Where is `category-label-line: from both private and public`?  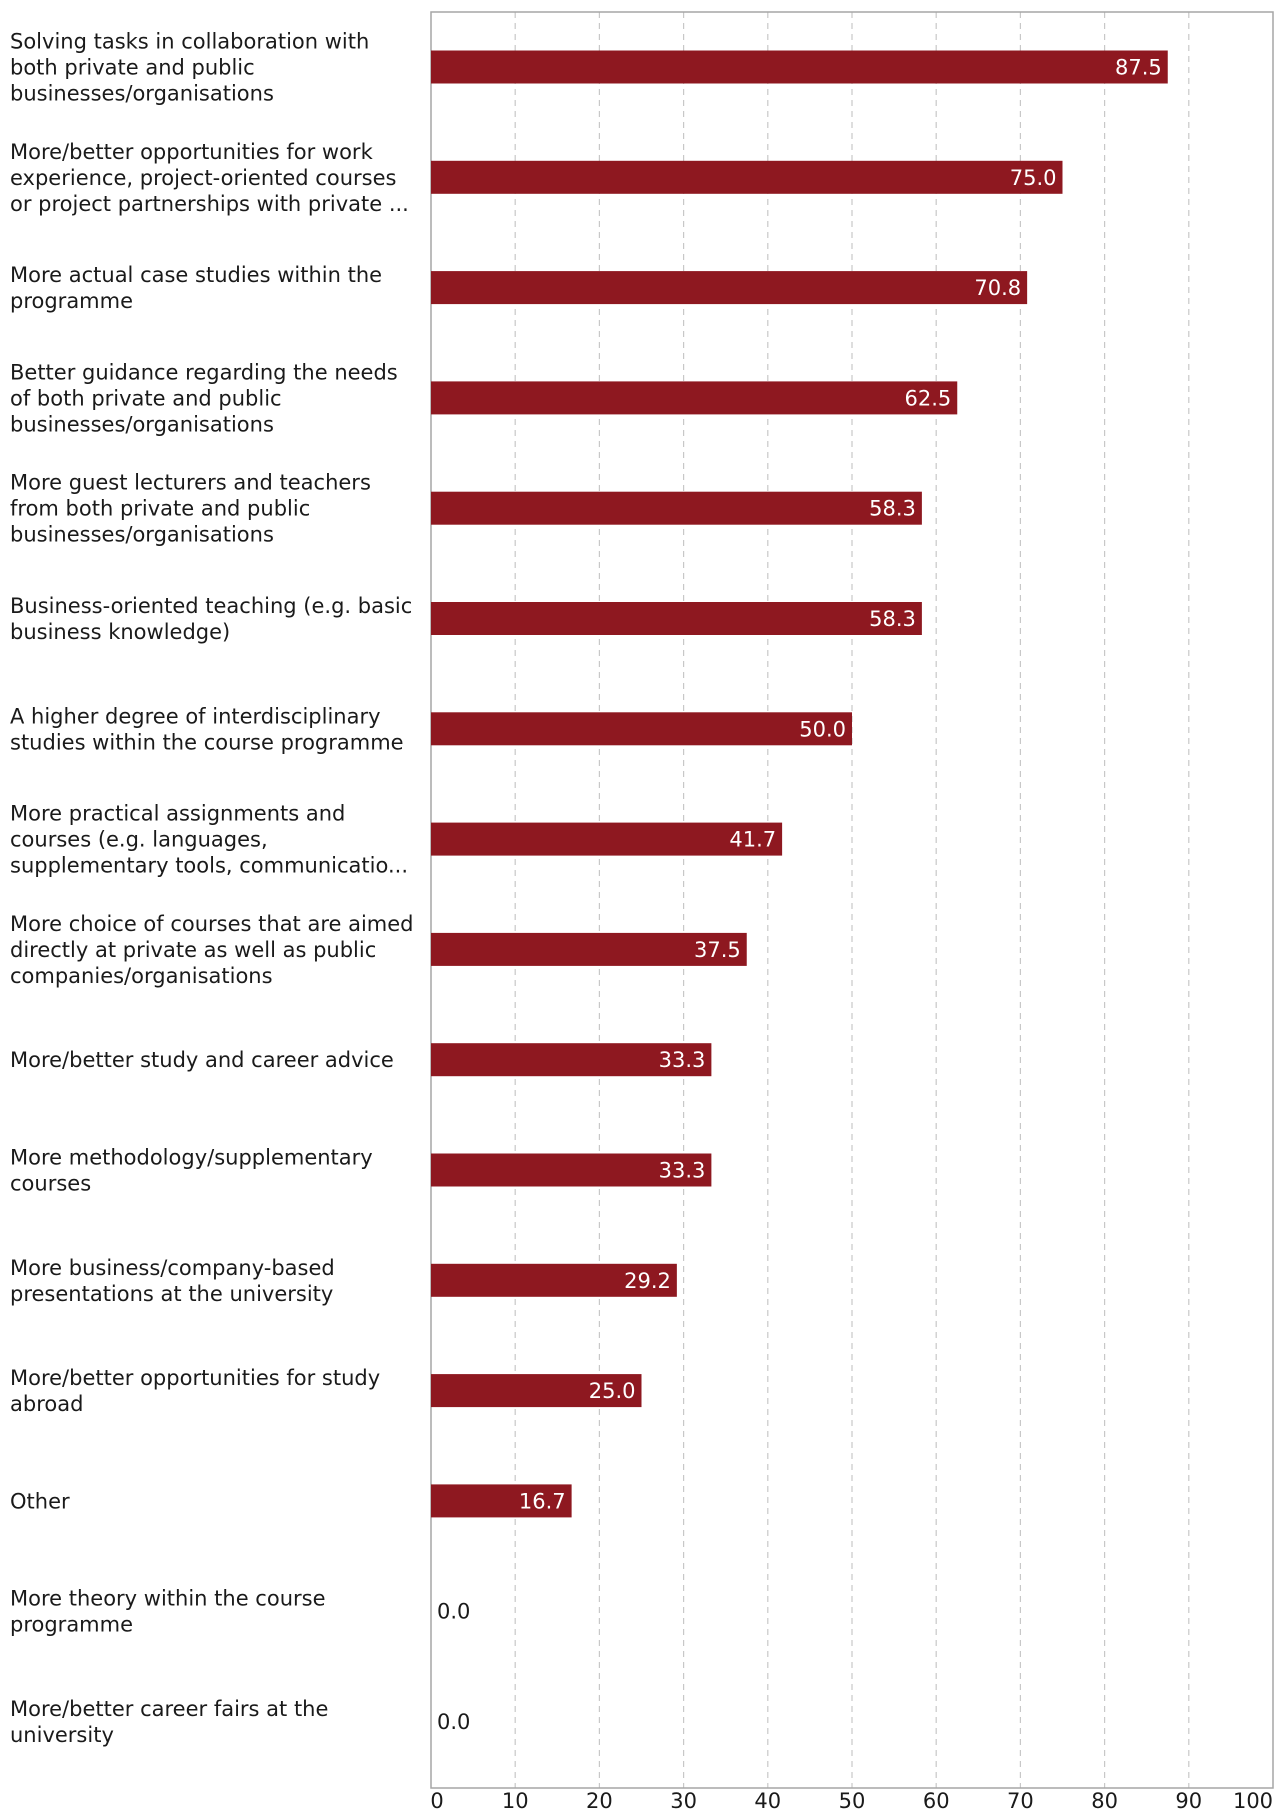
category-label-line: from both private and public is located at coordinates (160, 509).